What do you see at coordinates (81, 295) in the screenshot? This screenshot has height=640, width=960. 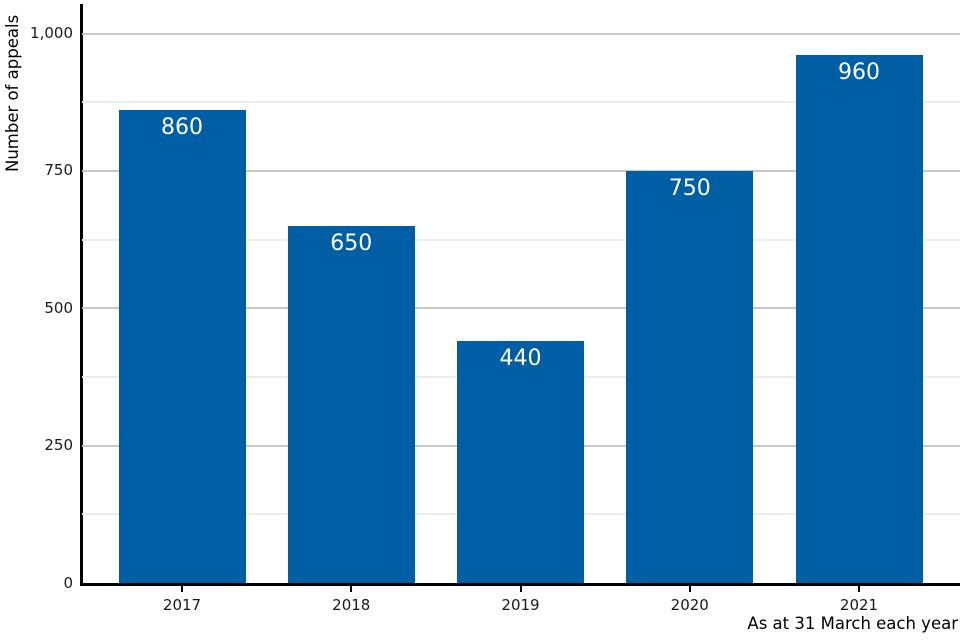 I see `y-axis-line` at bounding box center [81, 295].